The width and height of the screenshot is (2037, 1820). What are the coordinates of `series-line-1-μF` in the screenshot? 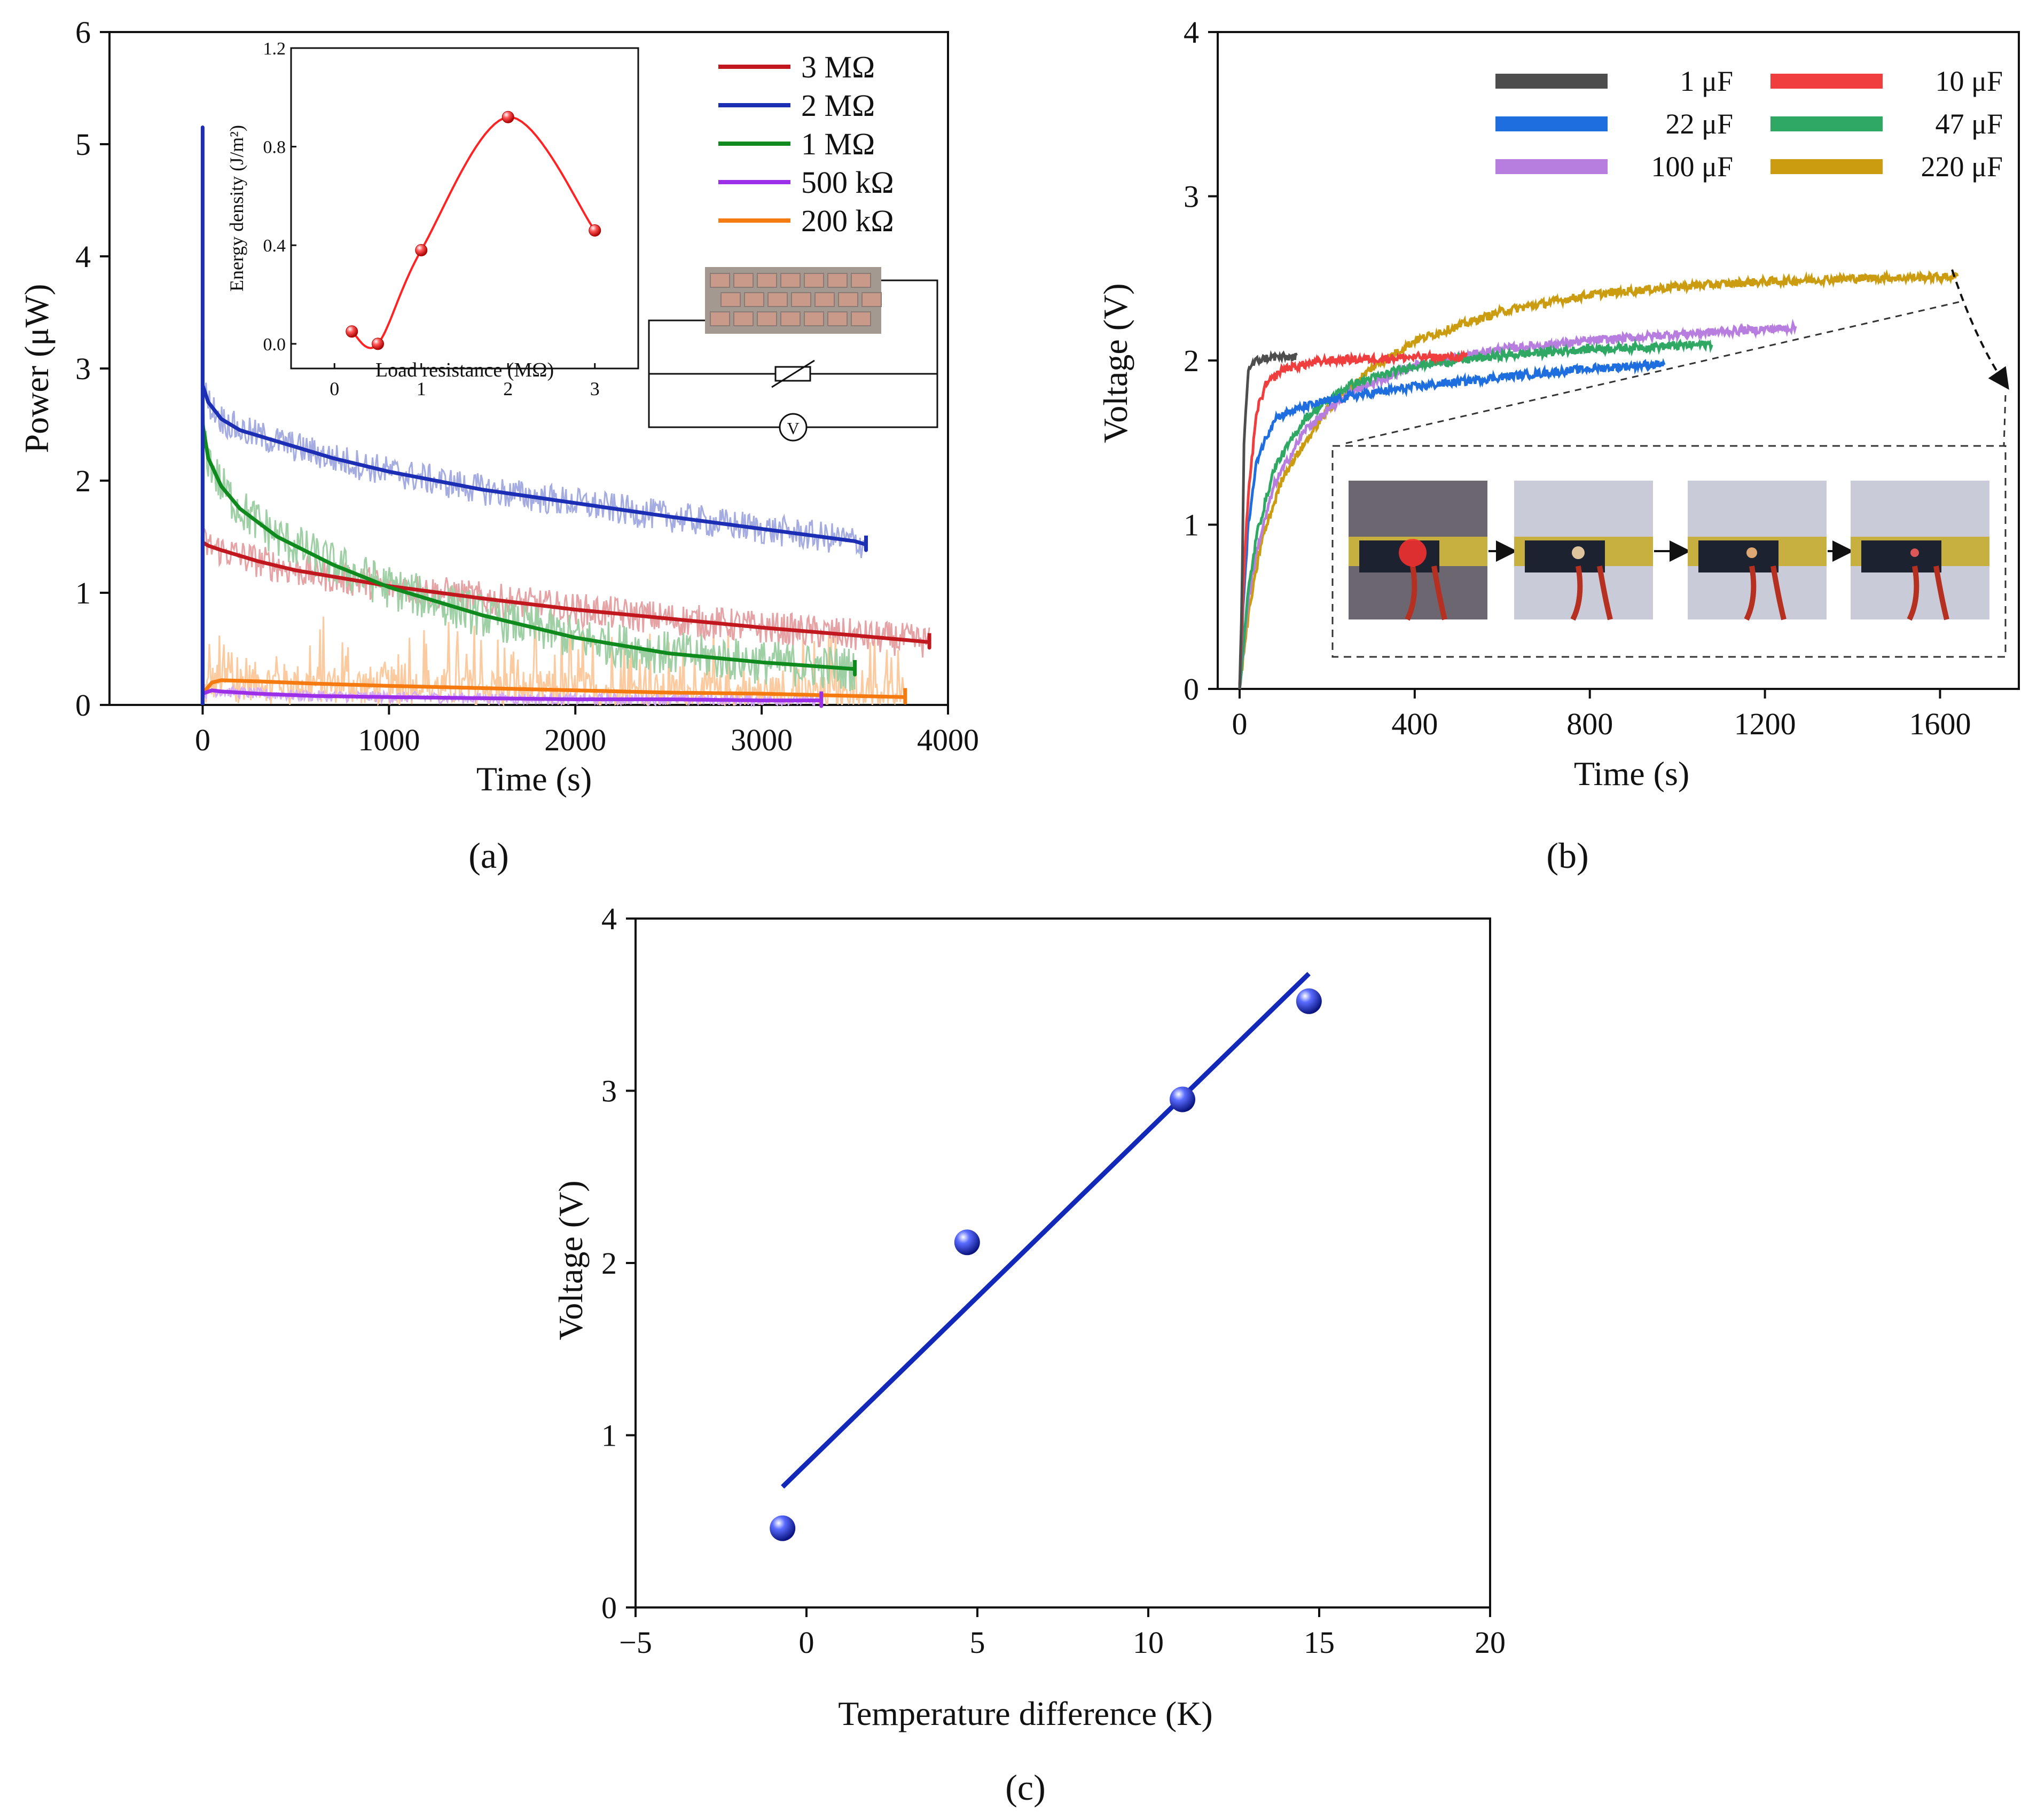 It's located at (1268, 519).